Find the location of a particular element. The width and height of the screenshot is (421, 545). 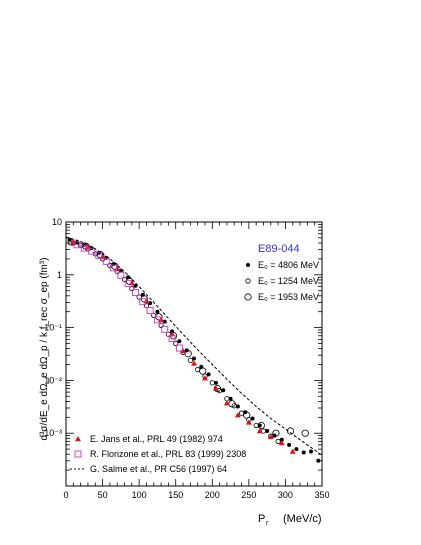

legend-label: E₀ = 4806 MeV is located at coordinates (288, 265).